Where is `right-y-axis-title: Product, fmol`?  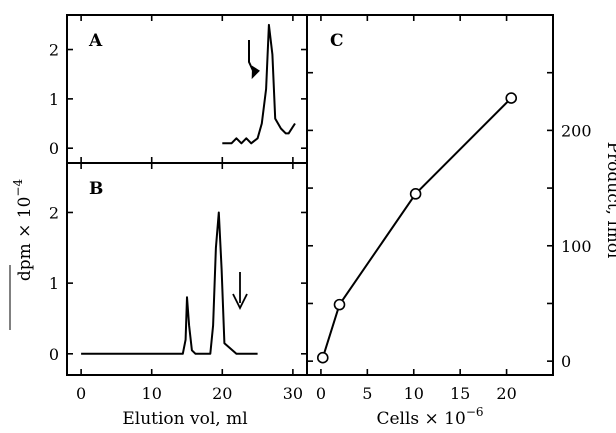 right-y-axis-title: Product, fmol is located at coordinates (609, 200).